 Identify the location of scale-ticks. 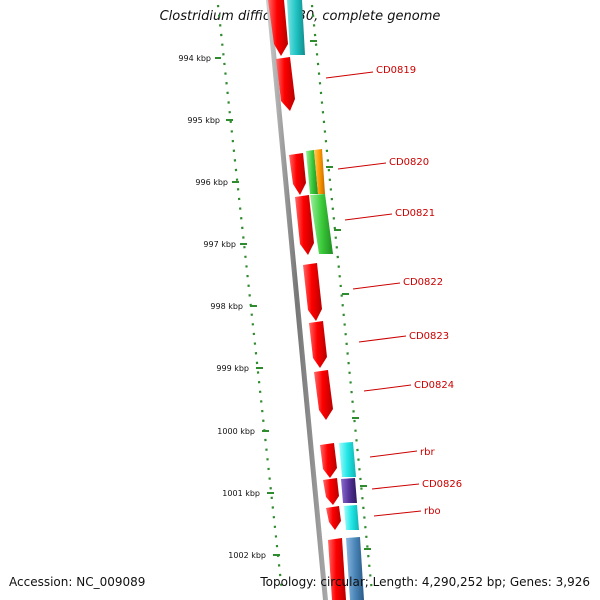
(247, 306).